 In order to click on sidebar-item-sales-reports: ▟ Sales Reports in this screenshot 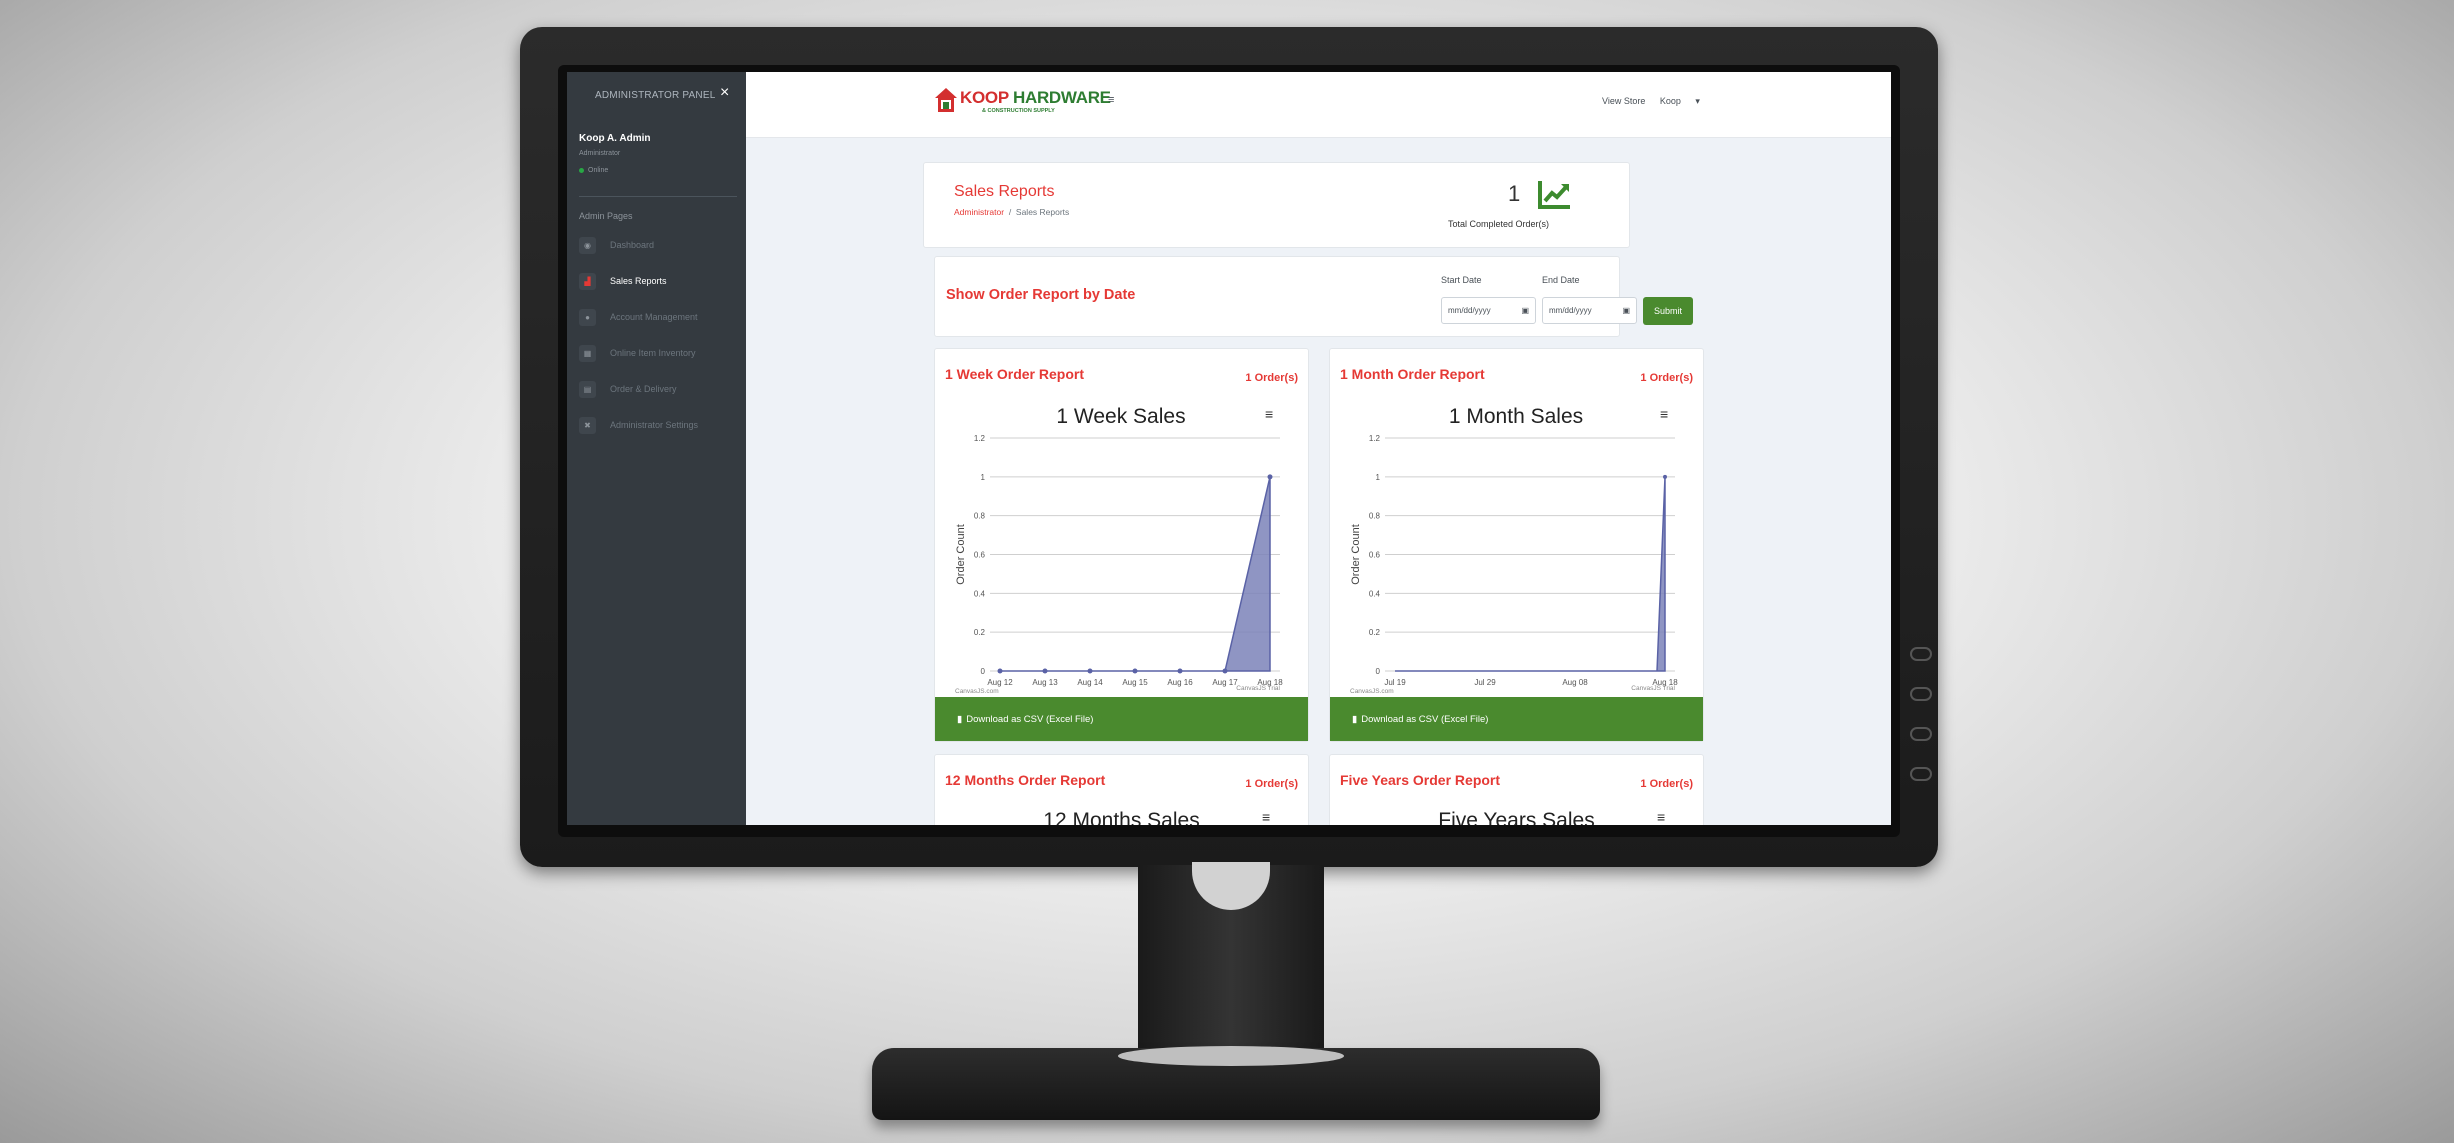, I will do `click(659, 281)`.